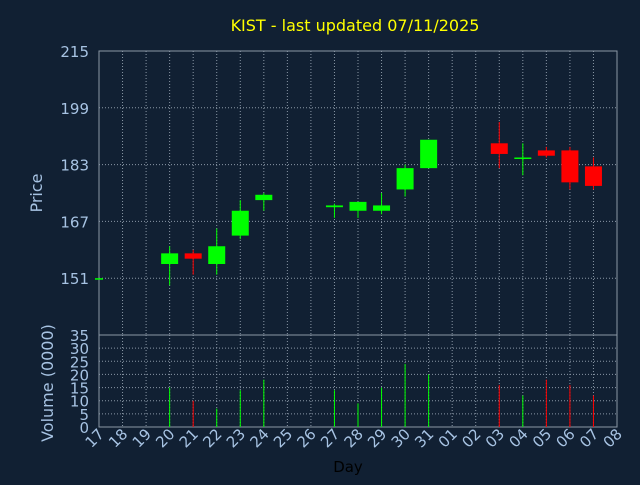 The height and width of the screenshot is (485, 640). What do you see at coordinates (79, 389) in the screenshot?
I see `volume-tick-label: 15` at bounding box center [79, 389].